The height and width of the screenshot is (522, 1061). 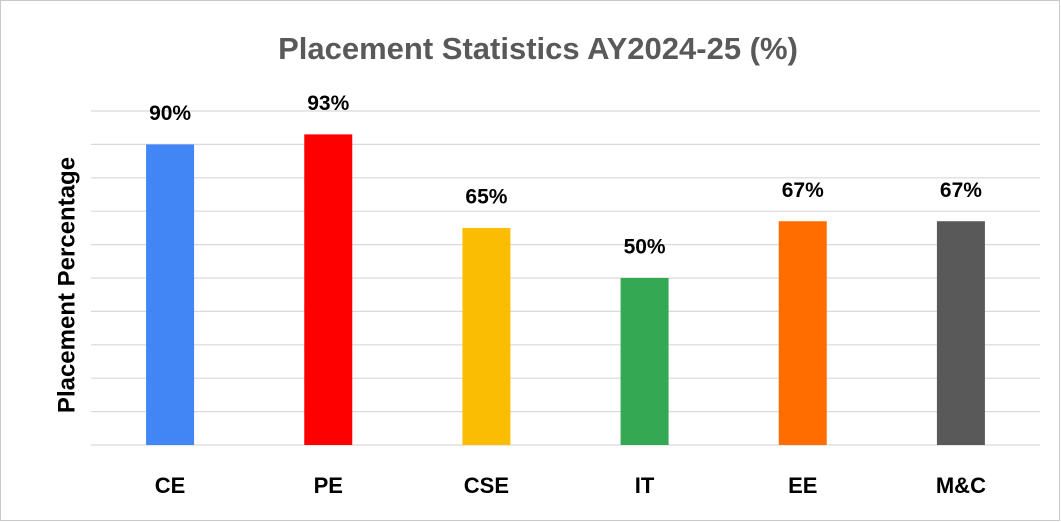 I want to click on x-tick-label: CSE, so click(x=486, y=485).